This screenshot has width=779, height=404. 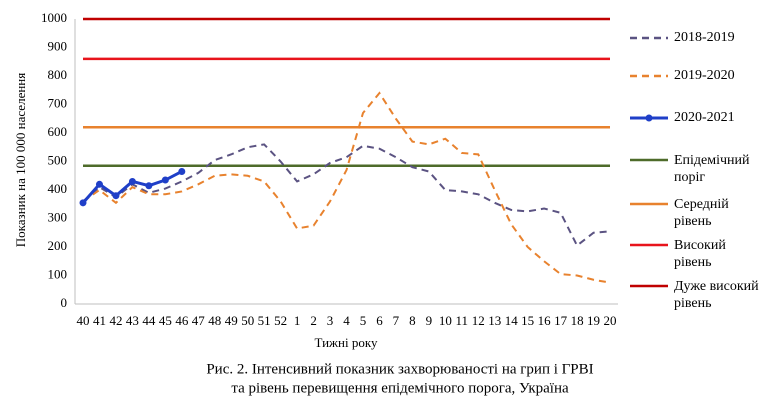 I want to click on y-tick-label: 300, so click(x=58, y=216).